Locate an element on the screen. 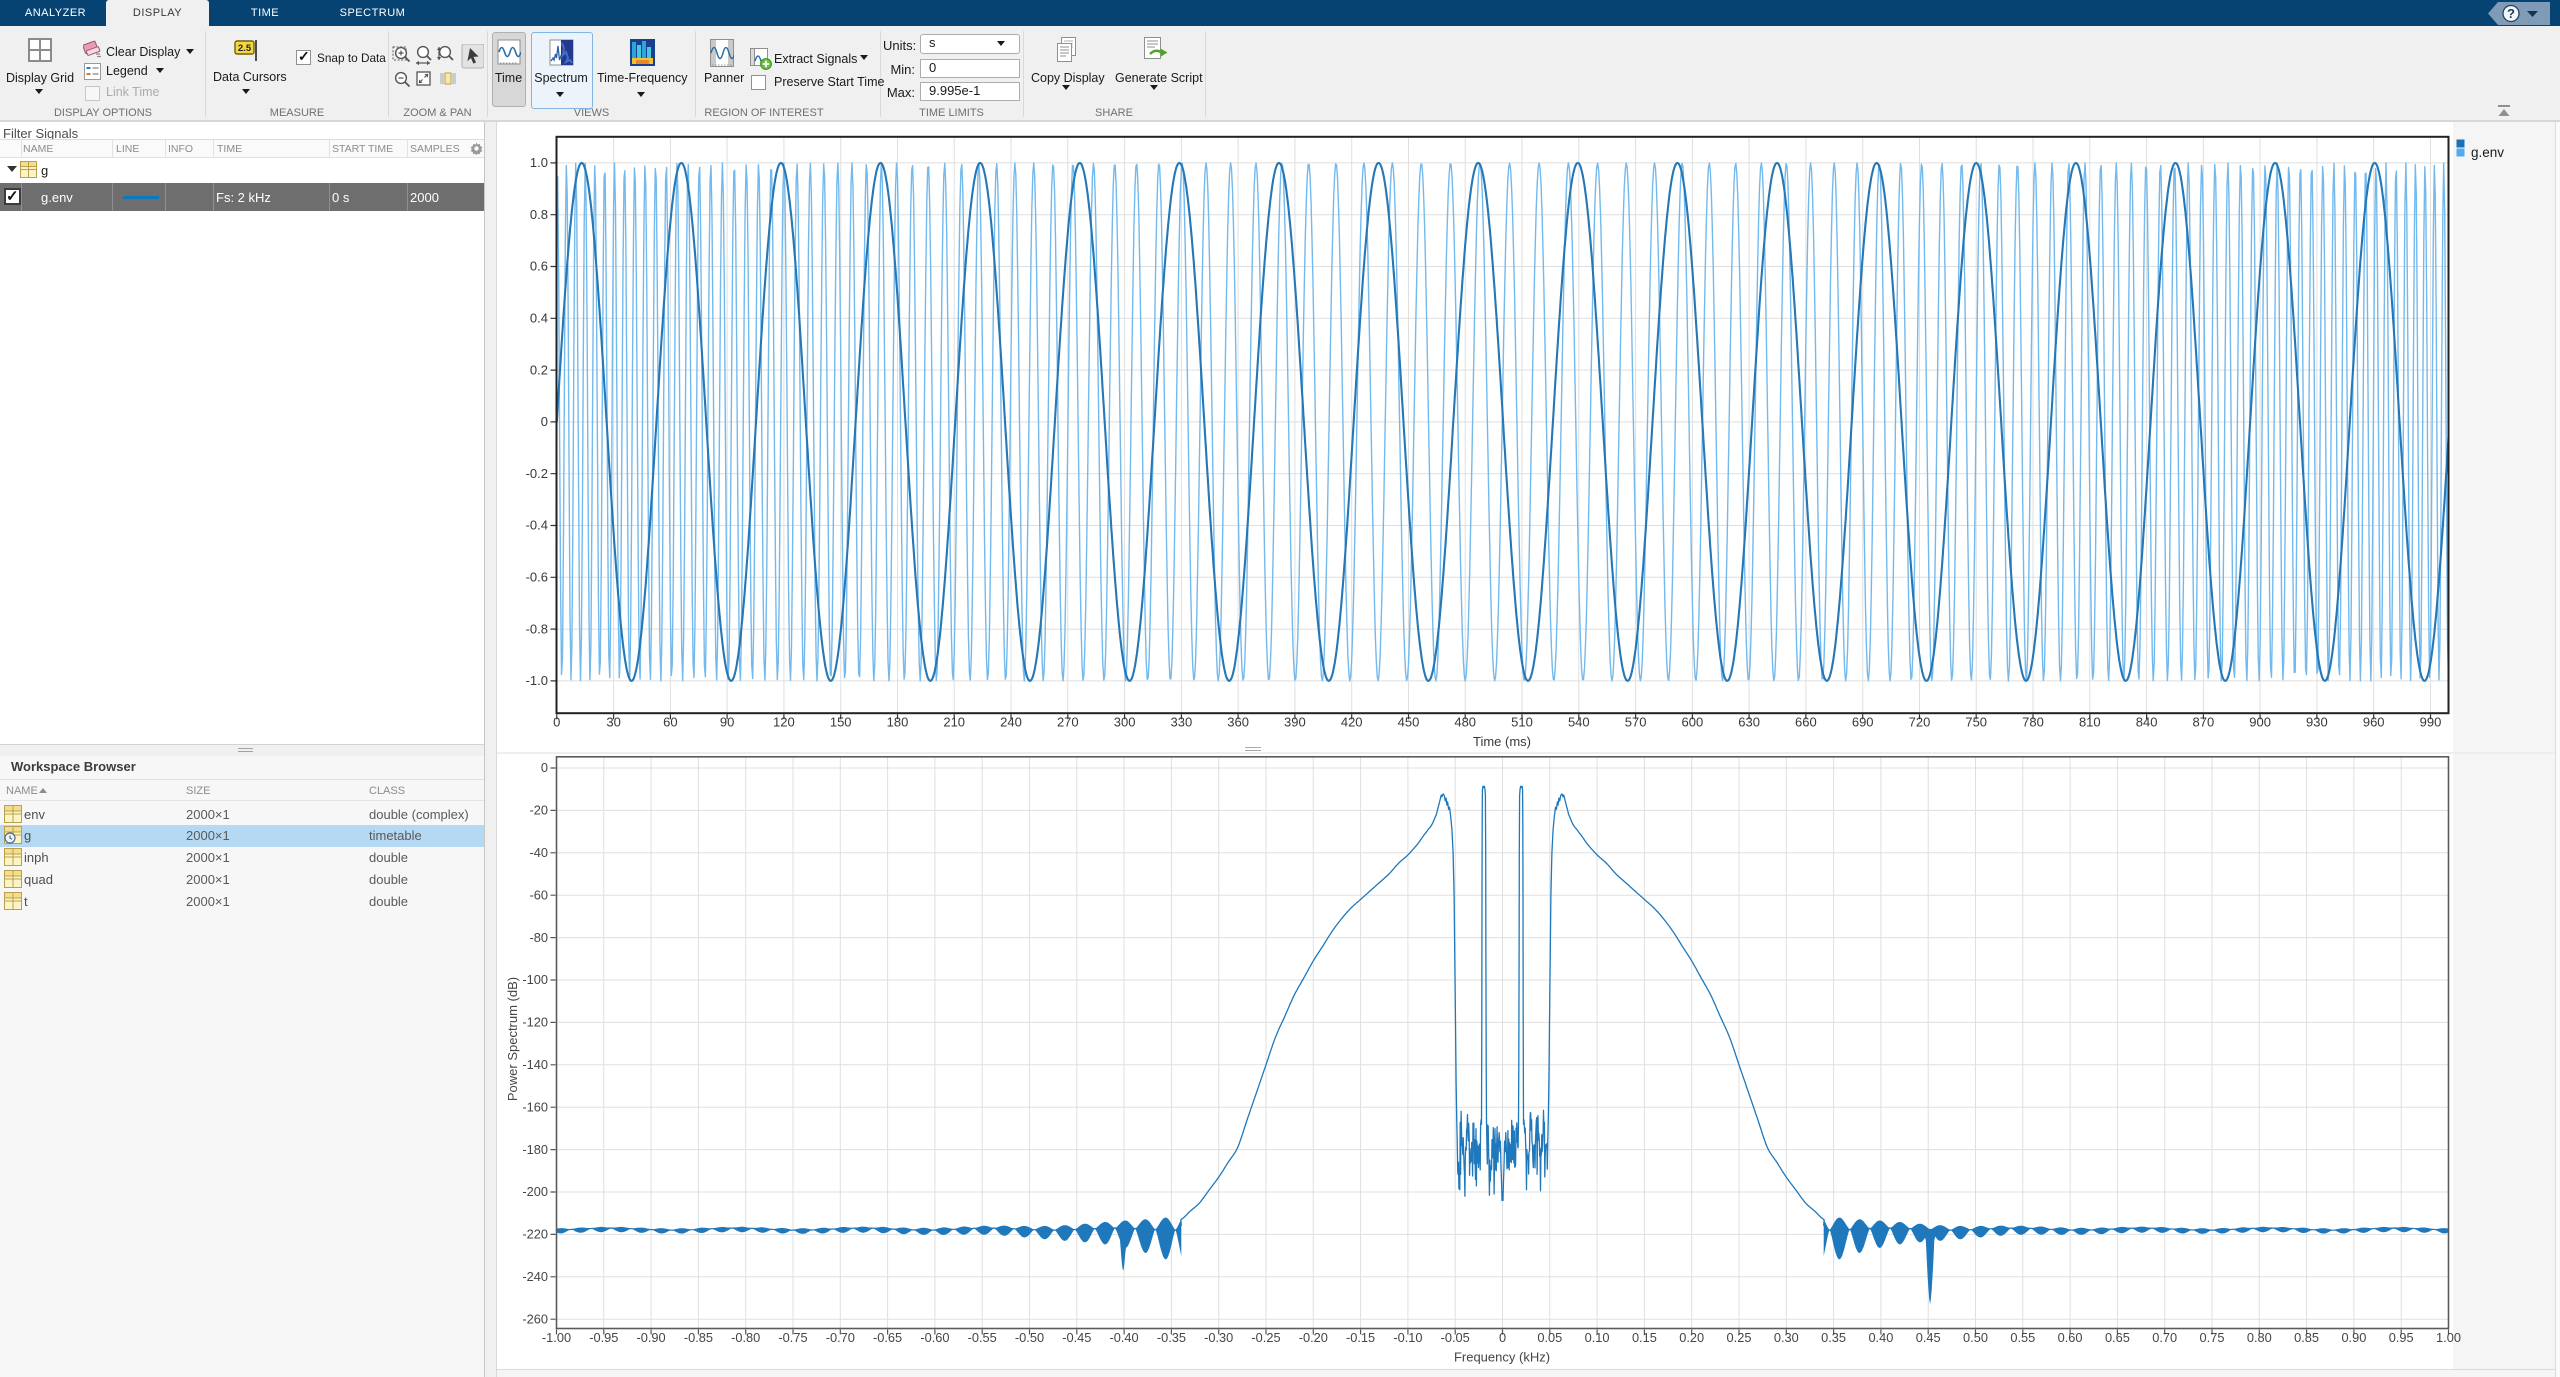  svg-text: -240 is located at coordinates (535, 1276).